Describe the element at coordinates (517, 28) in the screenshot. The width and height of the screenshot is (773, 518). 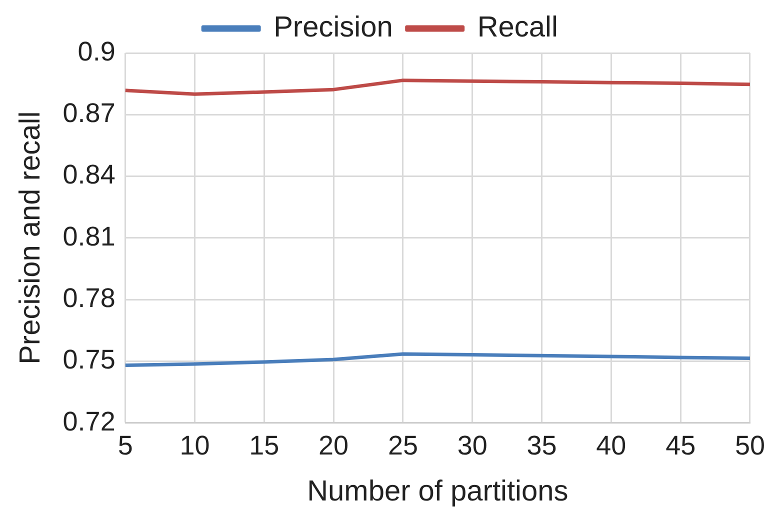
I see `legend-label: Recall` at that location.